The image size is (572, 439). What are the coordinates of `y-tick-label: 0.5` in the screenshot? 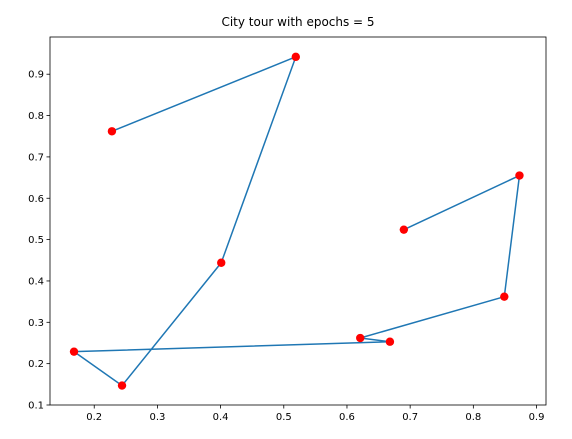 It's located at (36, 240).